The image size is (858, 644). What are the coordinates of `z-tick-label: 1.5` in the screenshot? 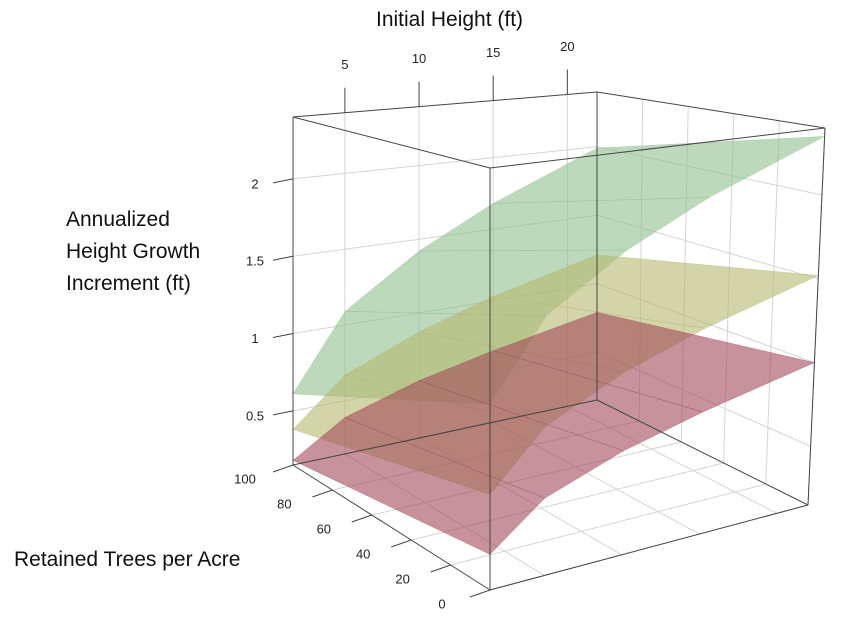 It's located at (255, 261).